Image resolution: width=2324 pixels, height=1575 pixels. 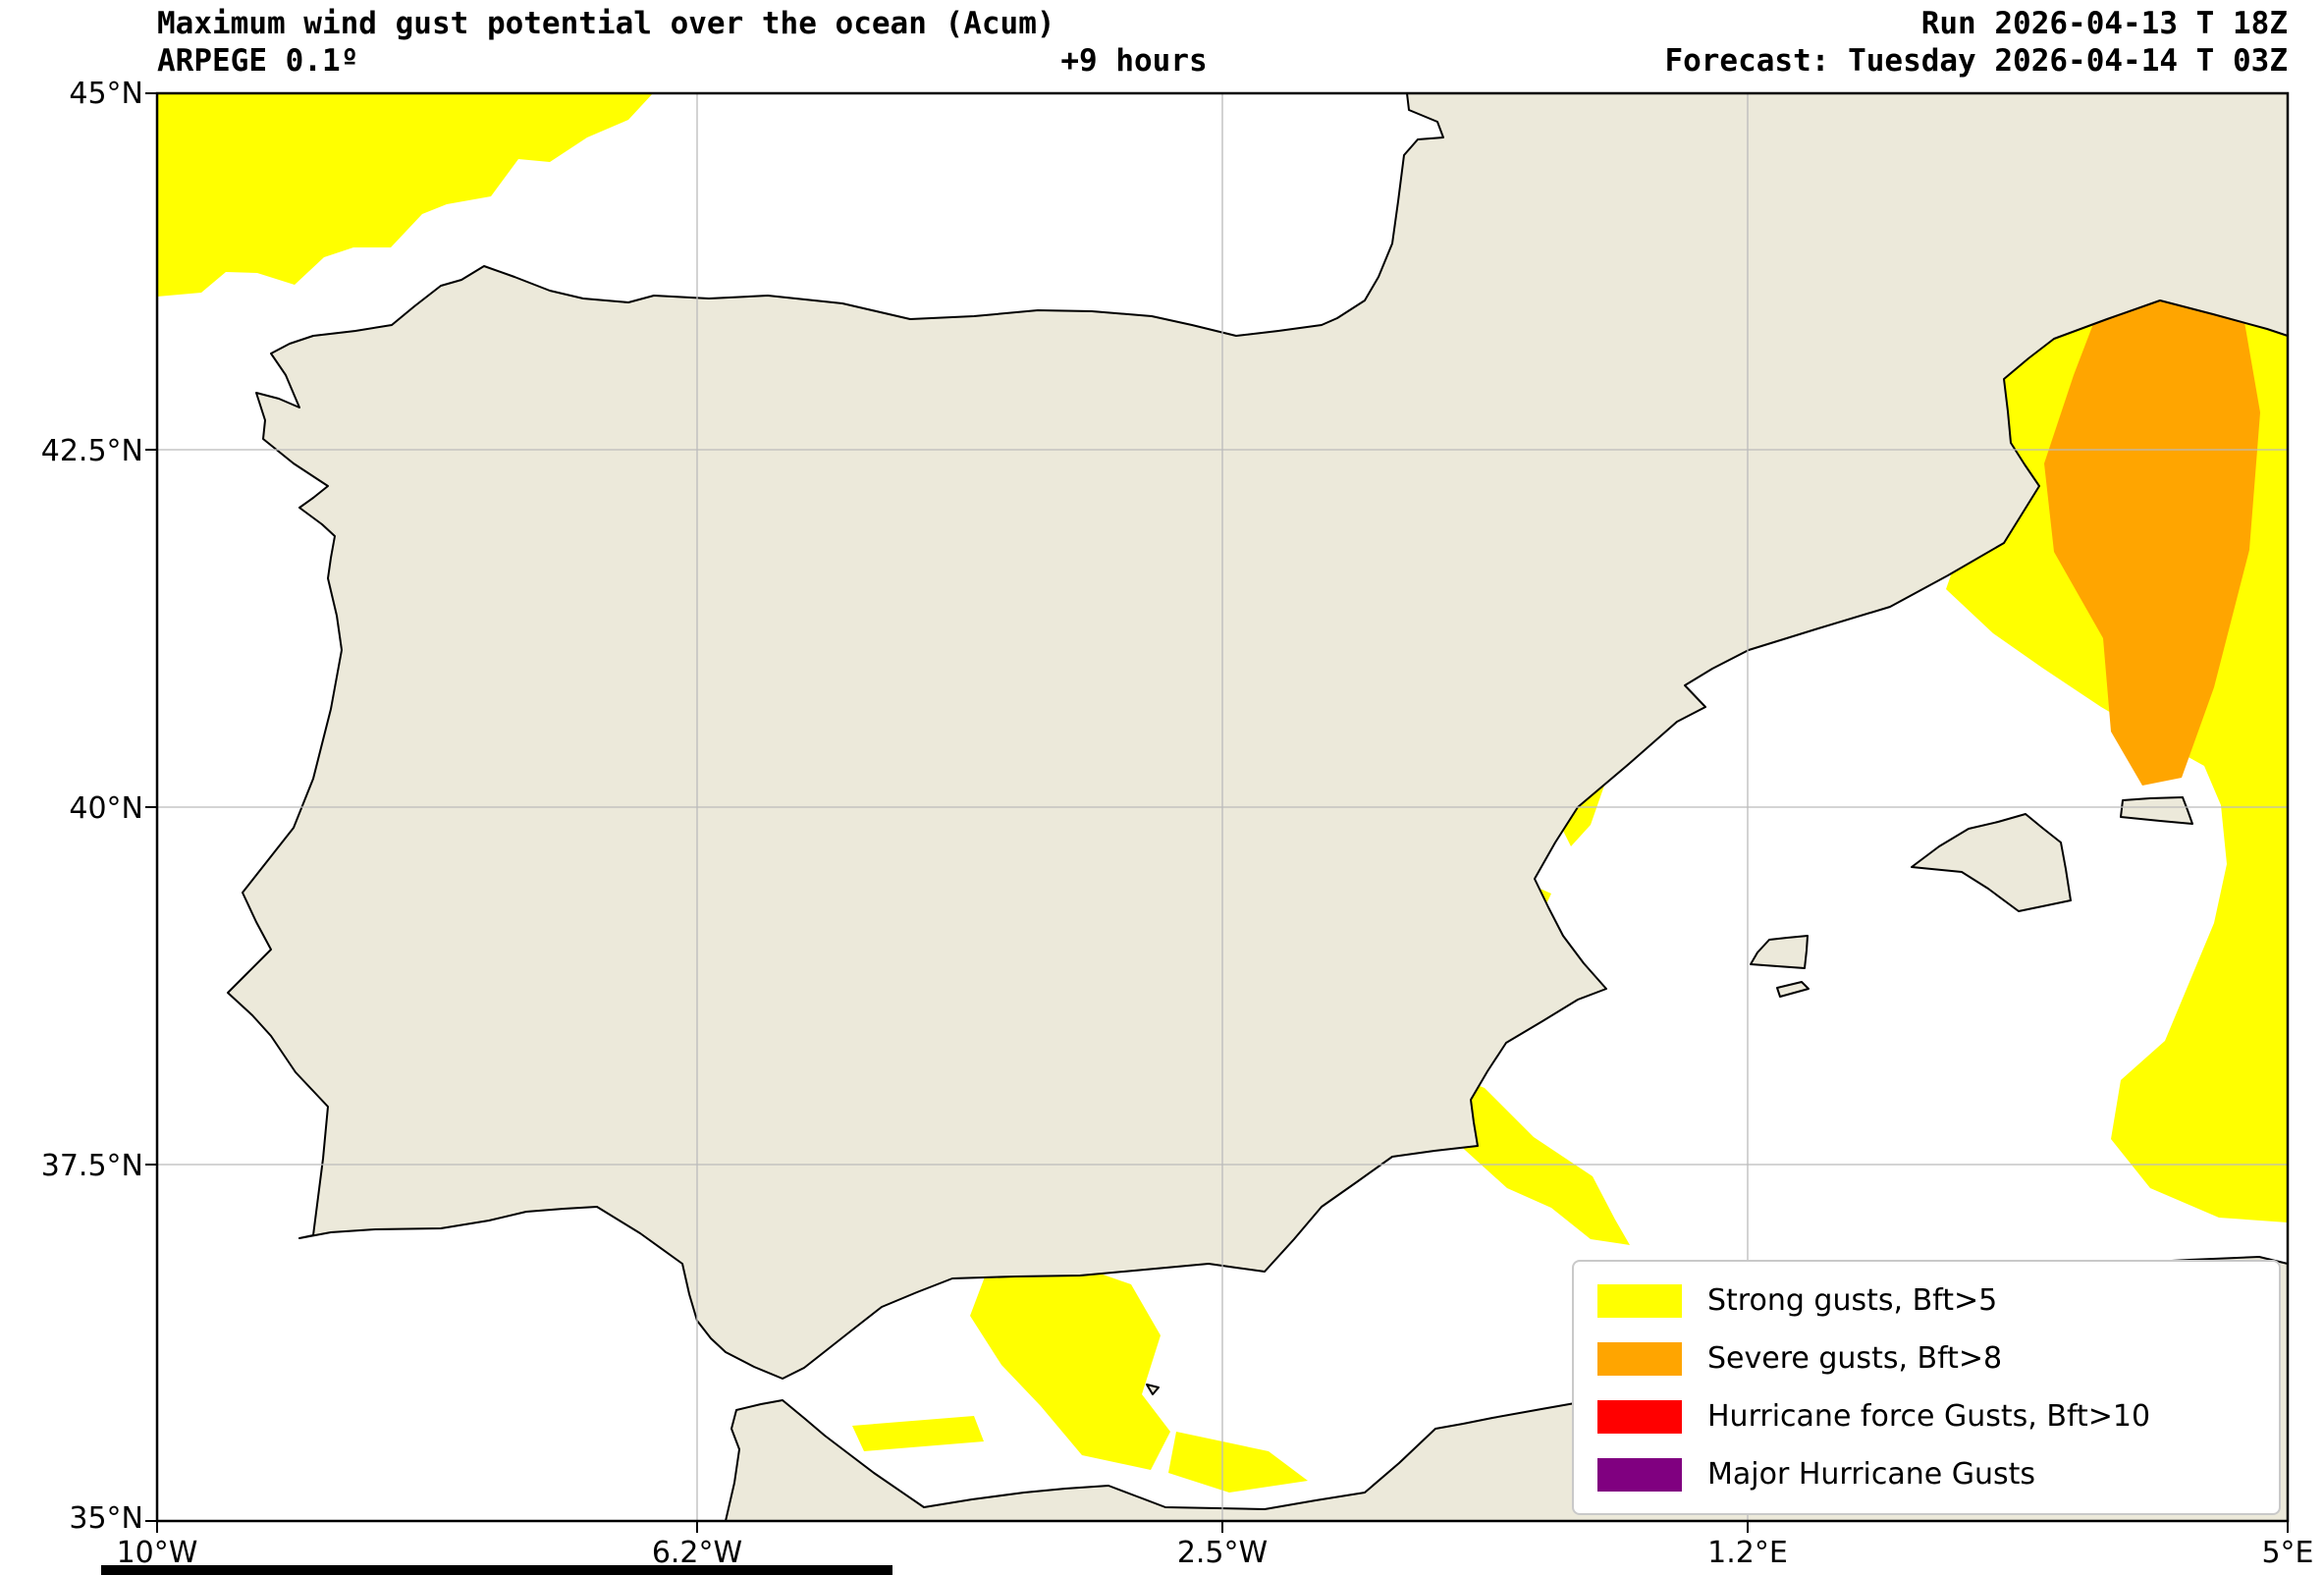 What do you see at coordinates (258, 61) in the screenshot?
I see `model-label: ARPEGE 0.1º` at bounding box center [258, 61].